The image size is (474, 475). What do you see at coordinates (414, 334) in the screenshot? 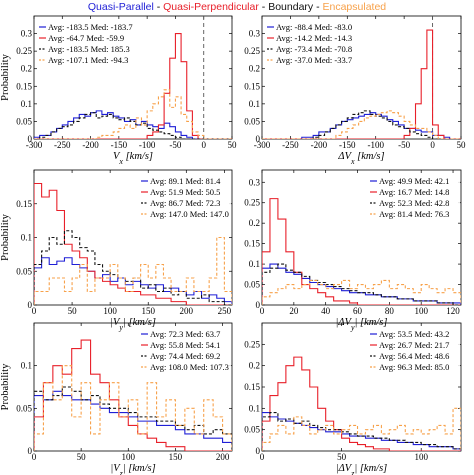
I see `stats-text: Avg: 53.5 Med: 43.2` at bounding box center [414, 334].